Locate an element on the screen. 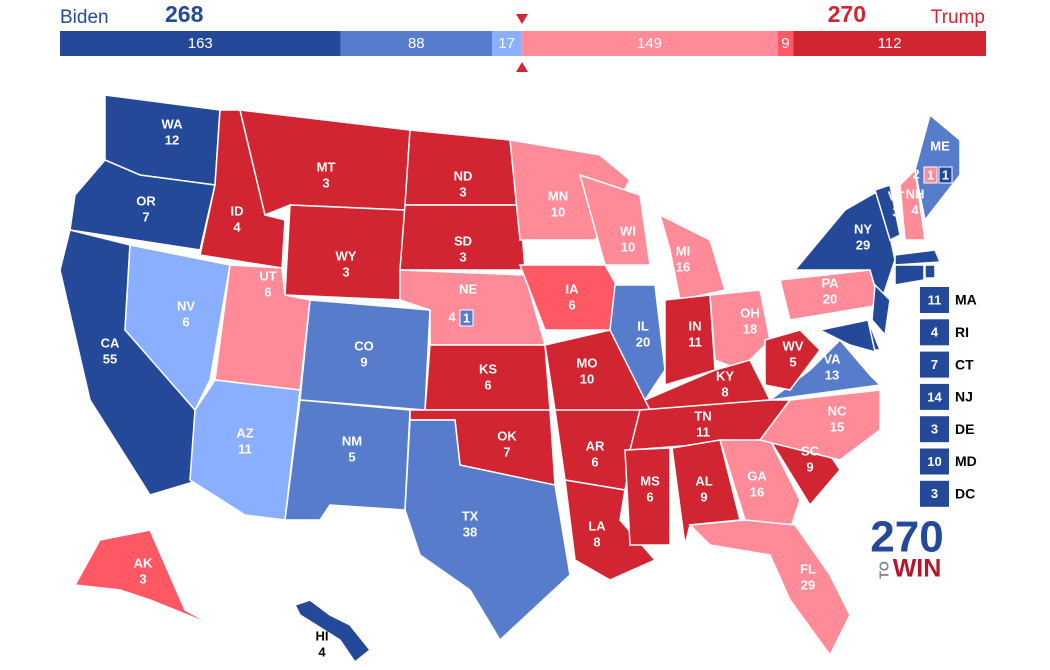 This screenshot has height=670, width=1050. right-candidate: Trump is located at coordinates (958, 17).